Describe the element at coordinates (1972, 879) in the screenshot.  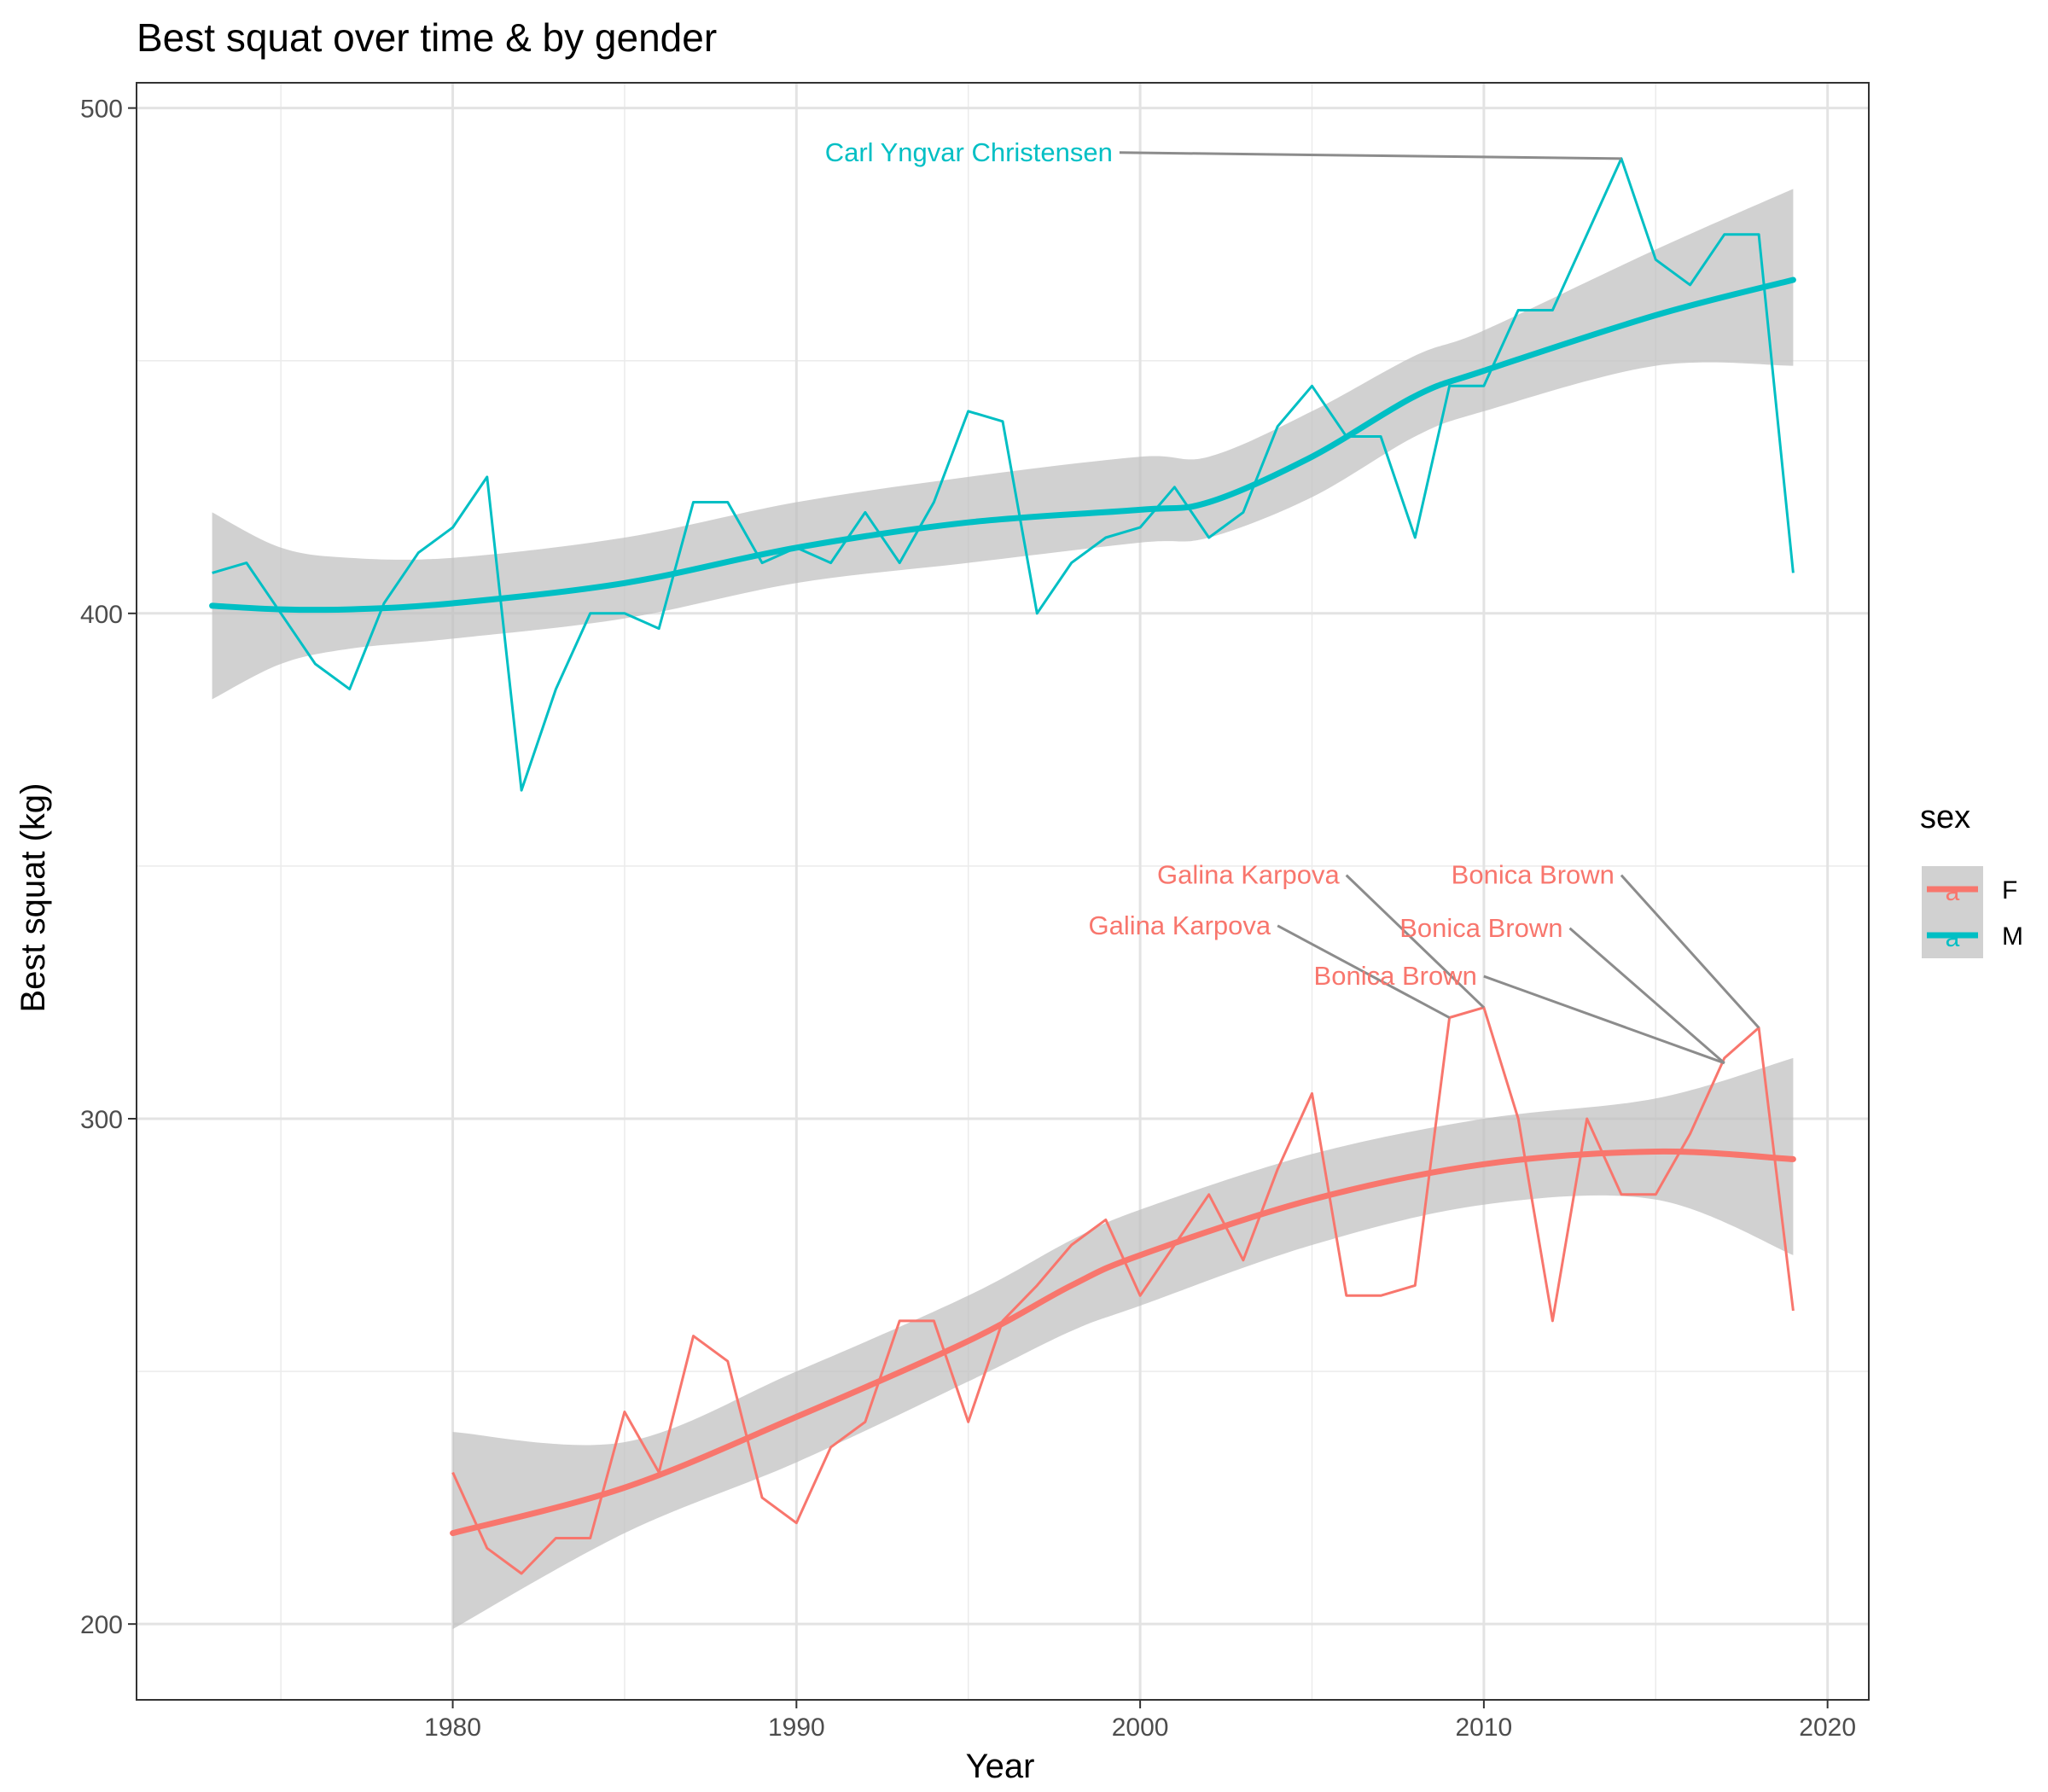
I see `legend: sex a Fa M` at that location.